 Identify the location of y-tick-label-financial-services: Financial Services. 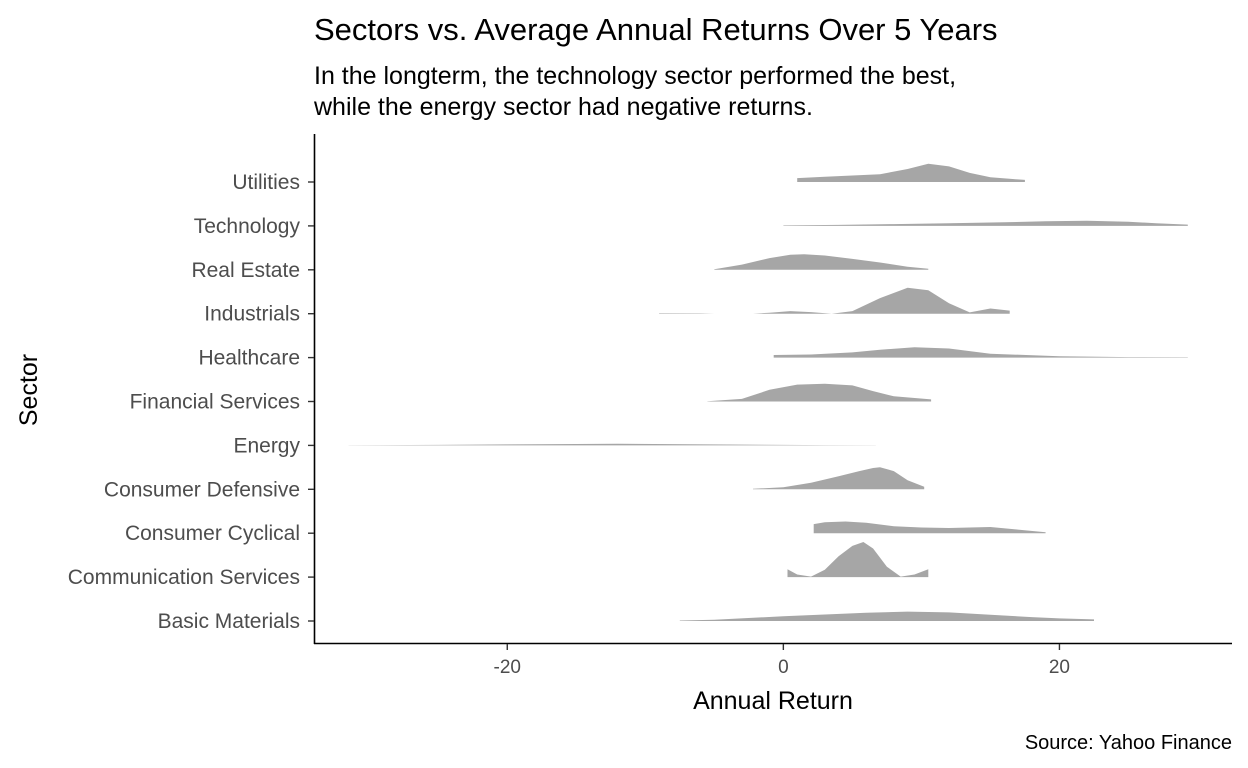
(215, 402).